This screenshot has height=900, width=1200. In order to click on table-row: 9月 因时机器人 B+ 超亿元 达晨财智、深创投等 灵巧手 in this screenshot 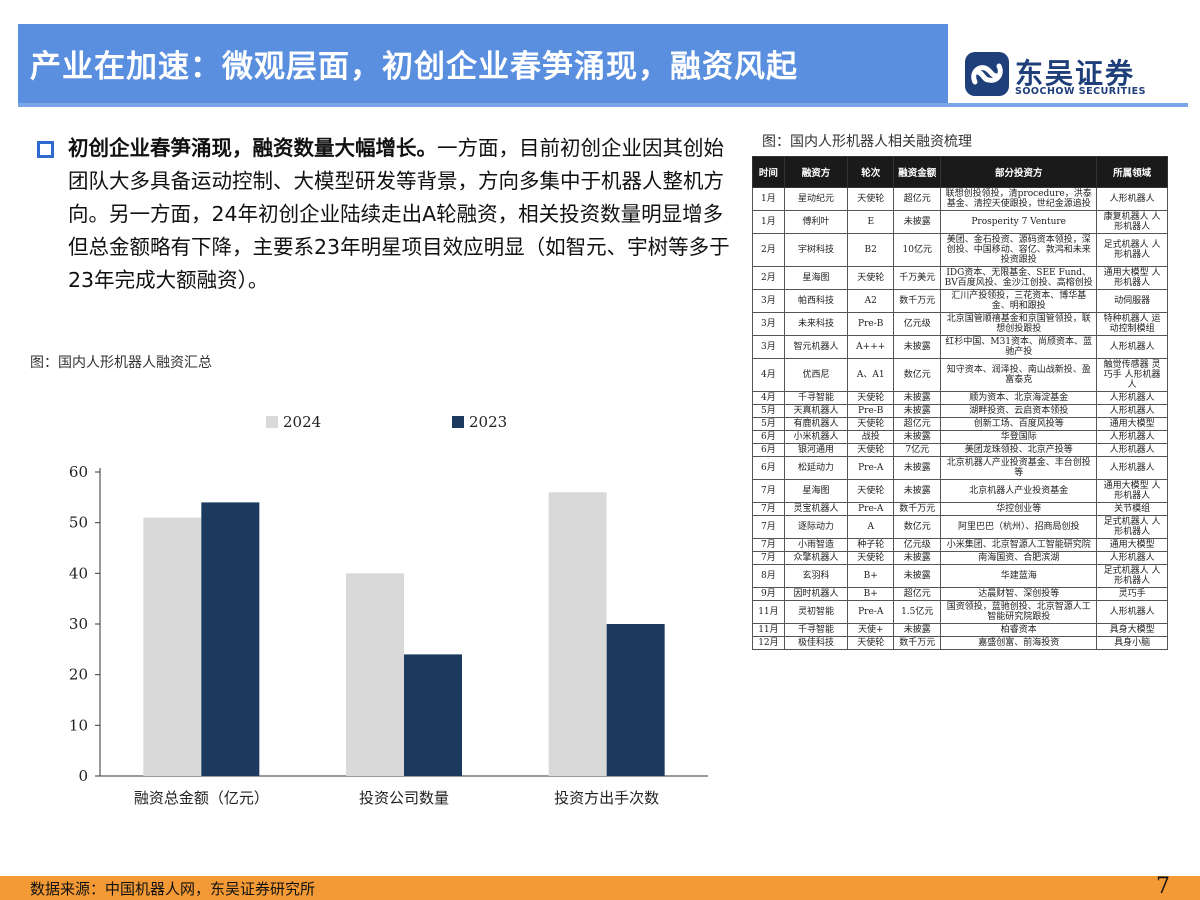, I will do `click(960, 594)`.